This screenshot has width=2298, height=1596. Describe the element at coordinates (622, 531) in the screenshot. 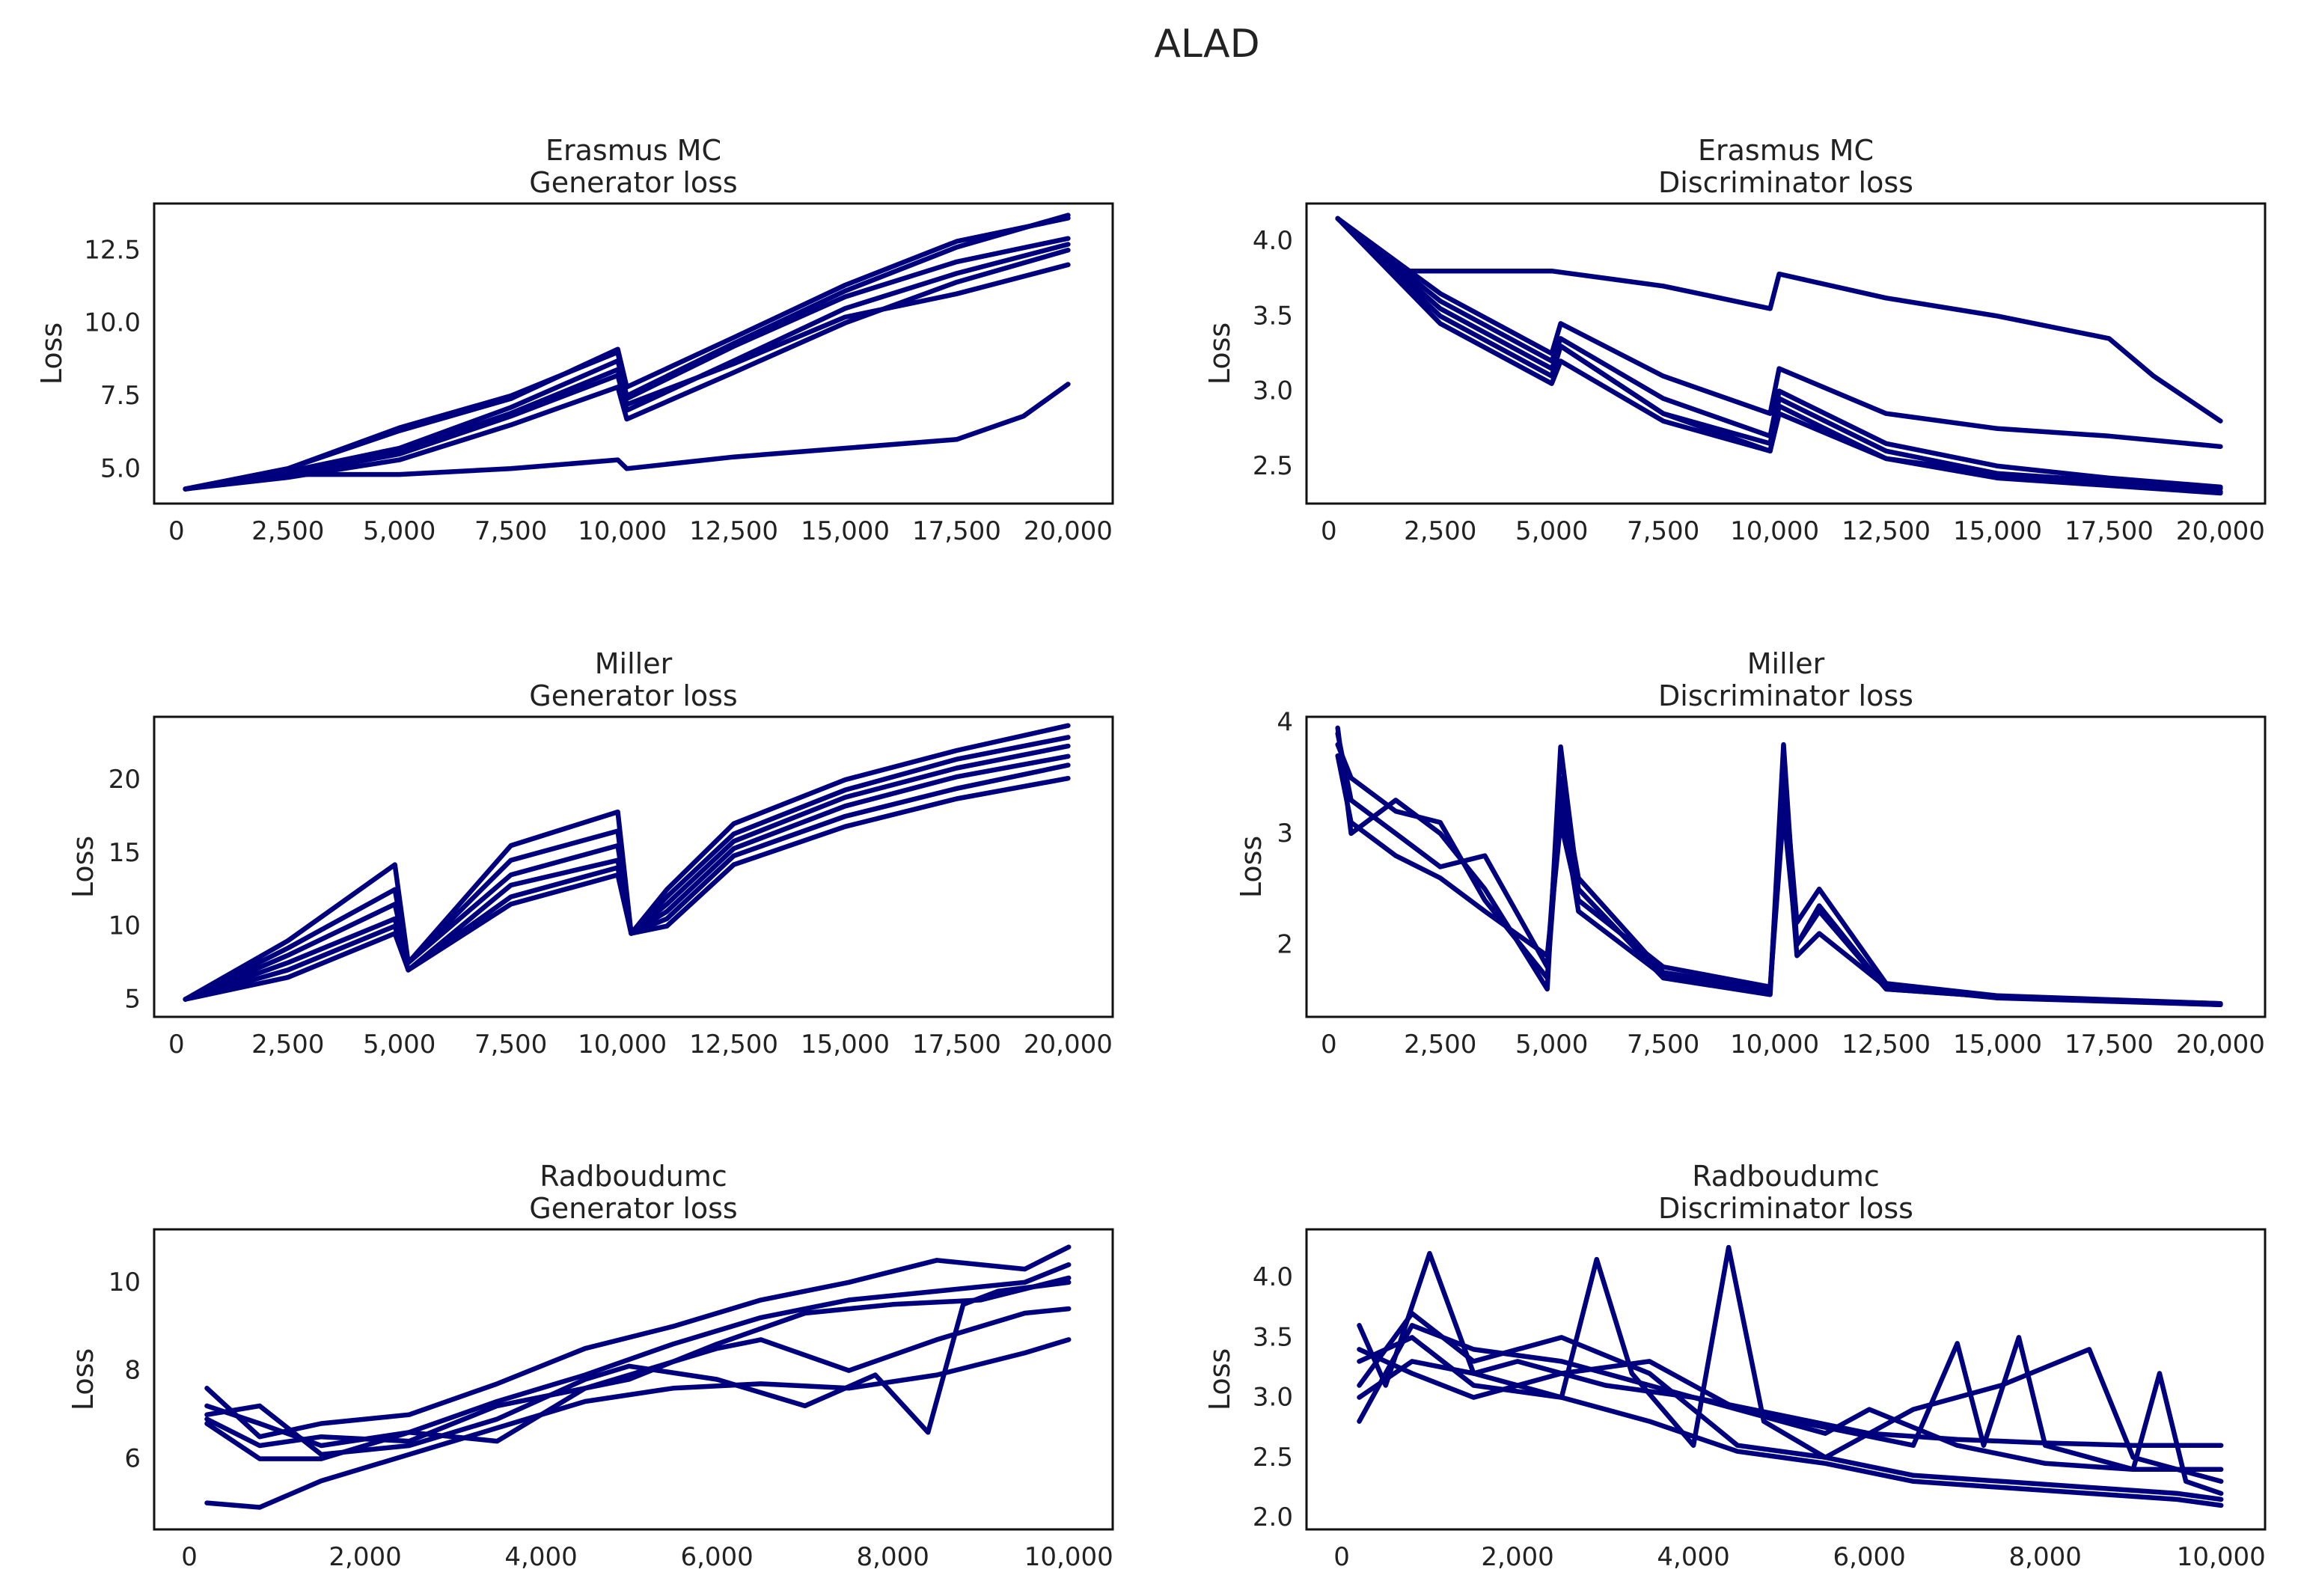

I see `erasmus-generator-x-tick-label: 10,000` at that location.